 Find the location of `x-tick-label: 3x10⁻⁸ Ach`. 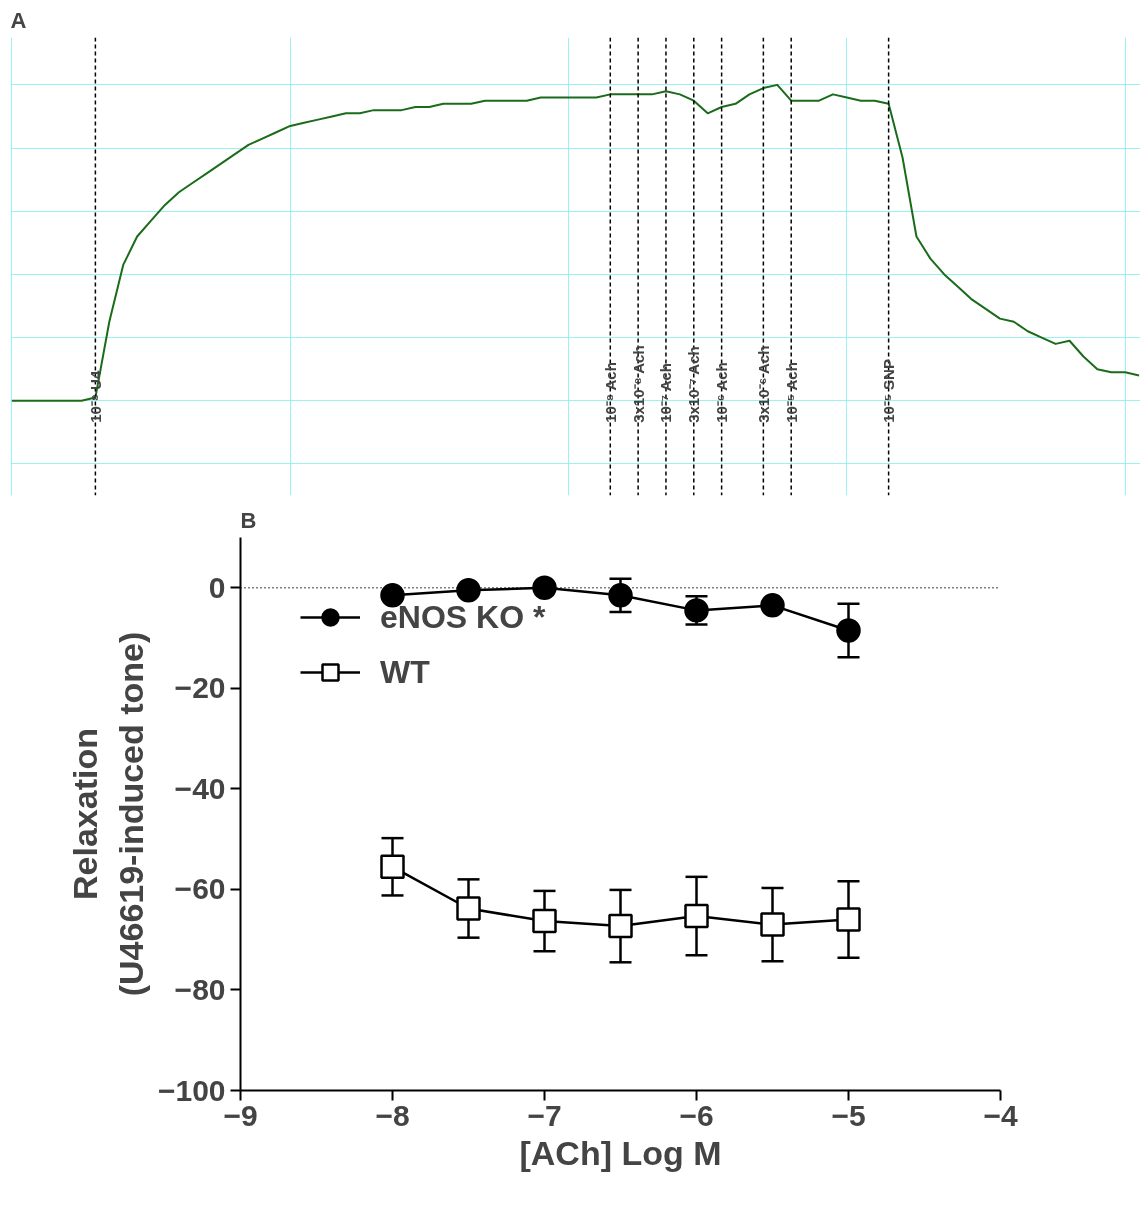

x-tick-label: 3x10⁻⁸ Ach is located at coordinates (638, 384).